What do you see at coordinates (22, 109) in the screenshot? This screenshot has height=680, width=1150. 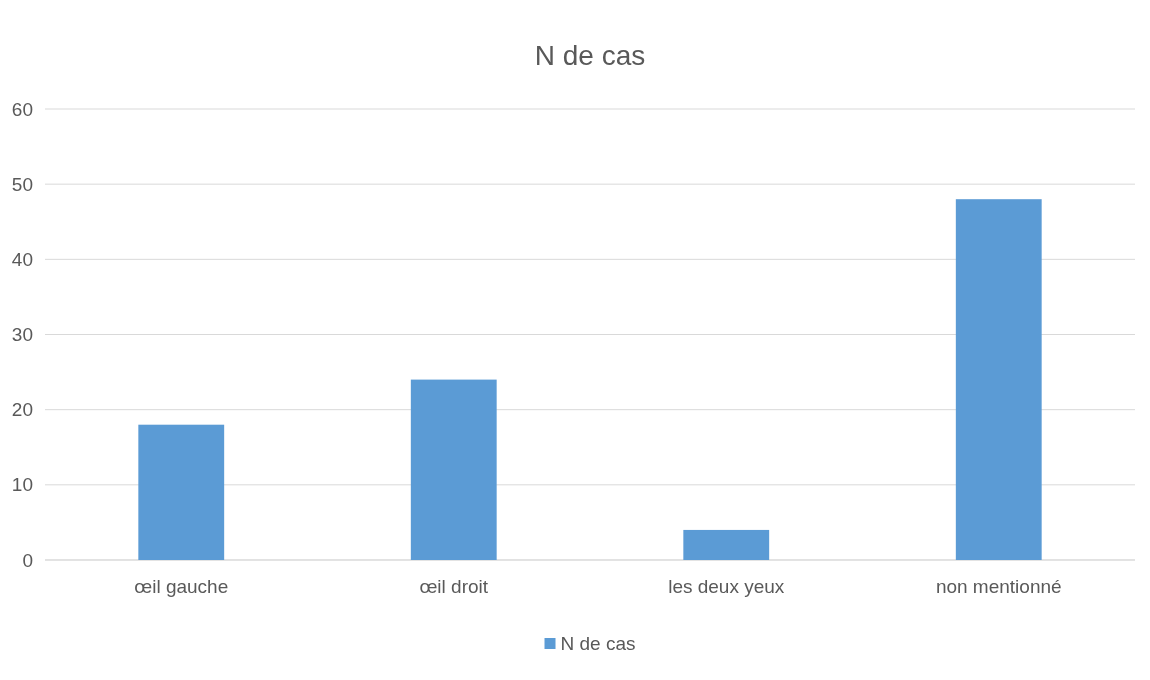 I see `y-tick-label: 60` at bounding box center [22, 109].